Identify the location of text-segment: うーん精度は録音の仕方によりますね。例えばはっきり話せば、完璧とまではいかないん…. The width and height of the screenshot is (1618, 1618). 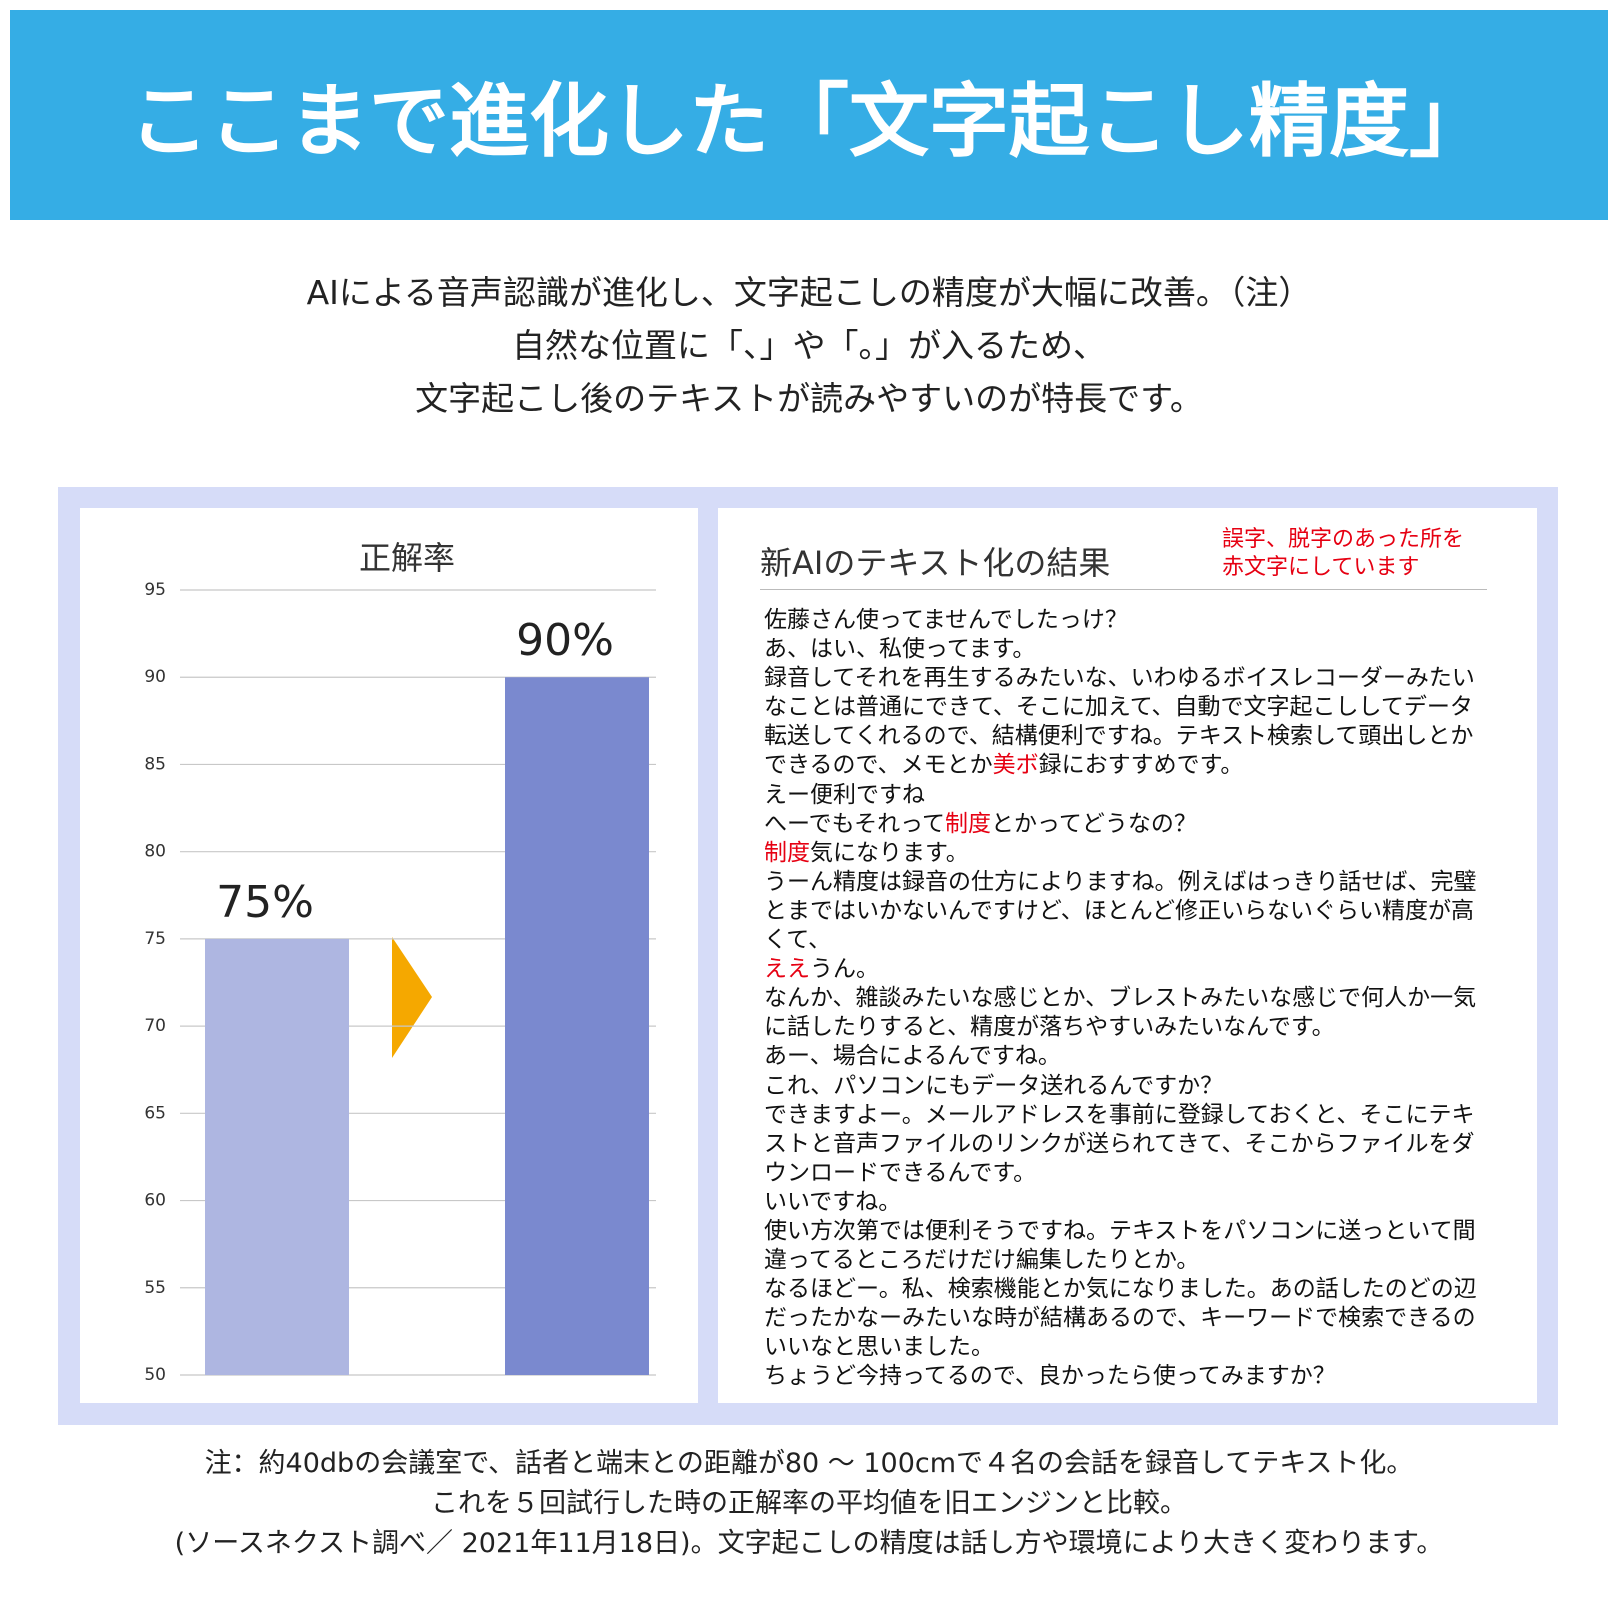
(1120, 911).